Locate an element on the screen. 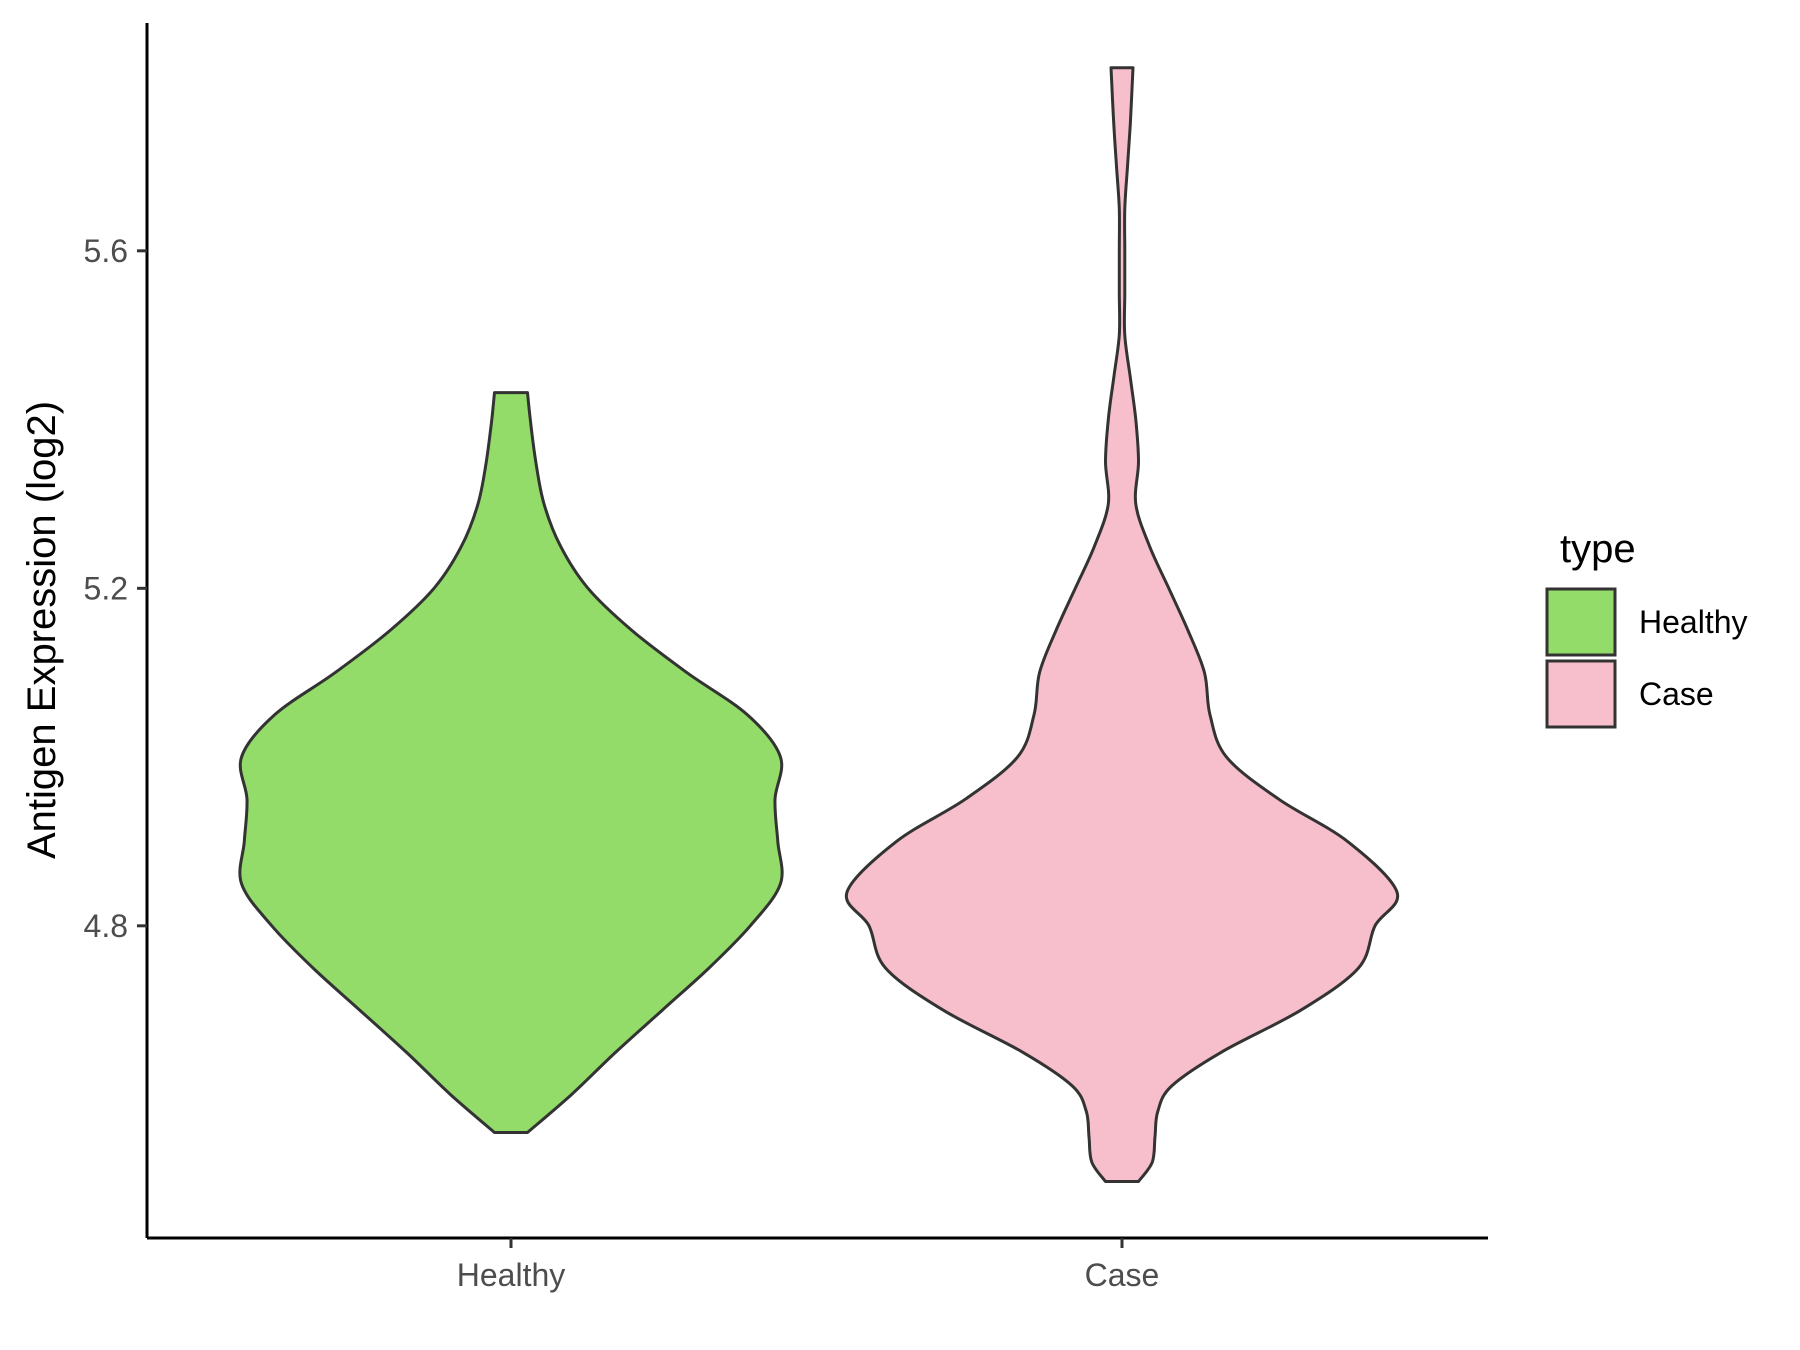  legend-label-healthy: Healthy is located at coordinates (1693, 622).